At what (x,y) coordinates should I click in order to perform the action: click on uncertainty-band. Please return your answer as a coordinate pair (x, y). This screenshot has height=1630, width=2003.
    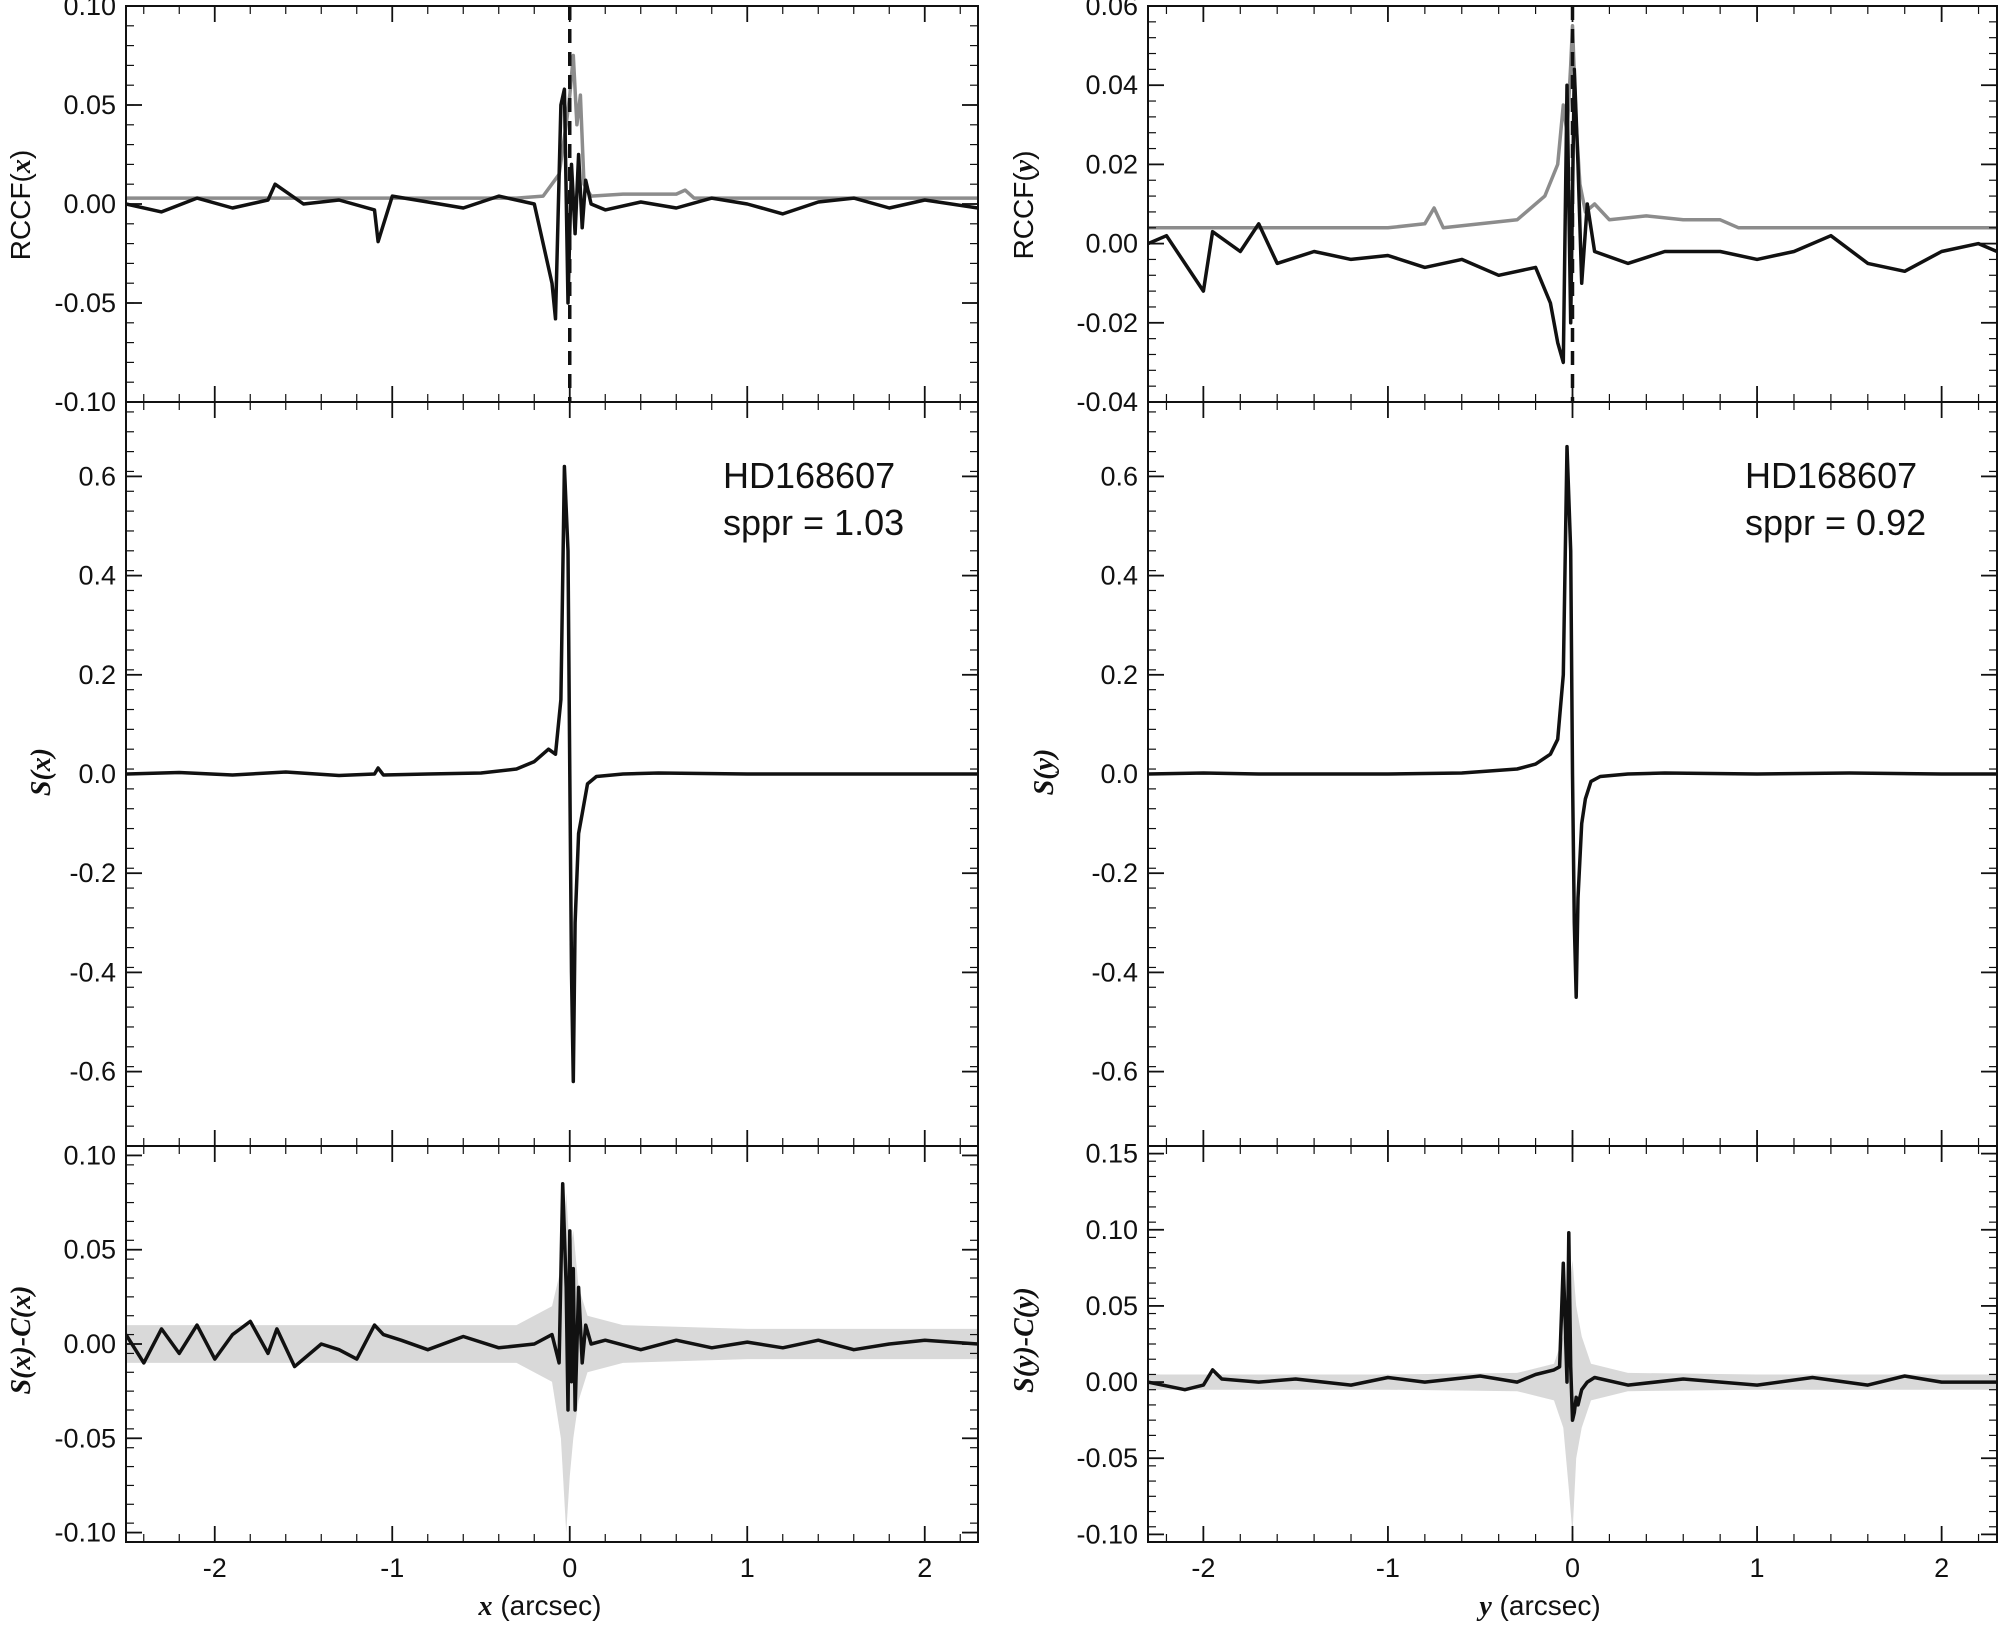
    Looking at the image, I should click on (552, 1363).